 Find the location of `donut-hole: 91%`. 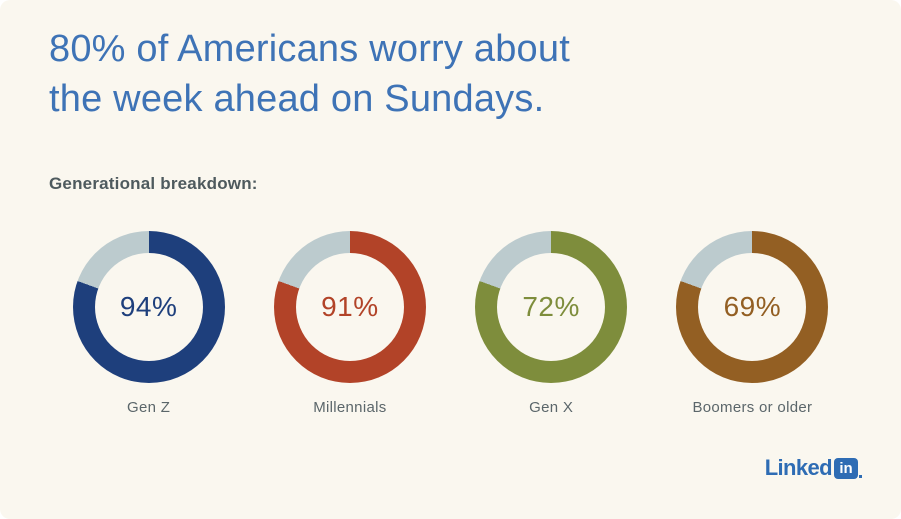

donut-hole: 91% is located at coordinates (349, 307).